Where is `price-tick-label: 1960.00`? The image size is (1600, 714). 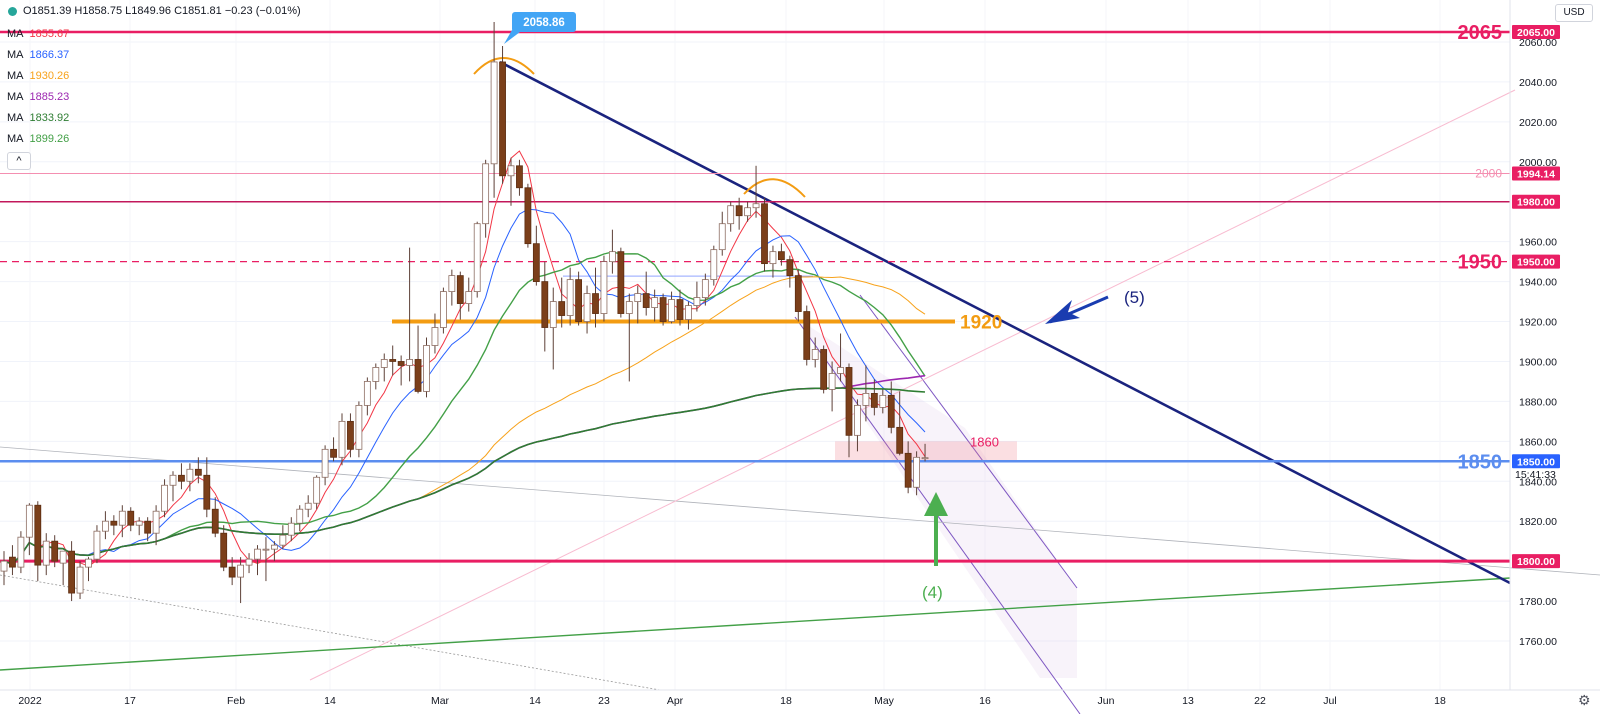
price-tick-label: 1960.00 is located at coordinates (1538, 243).